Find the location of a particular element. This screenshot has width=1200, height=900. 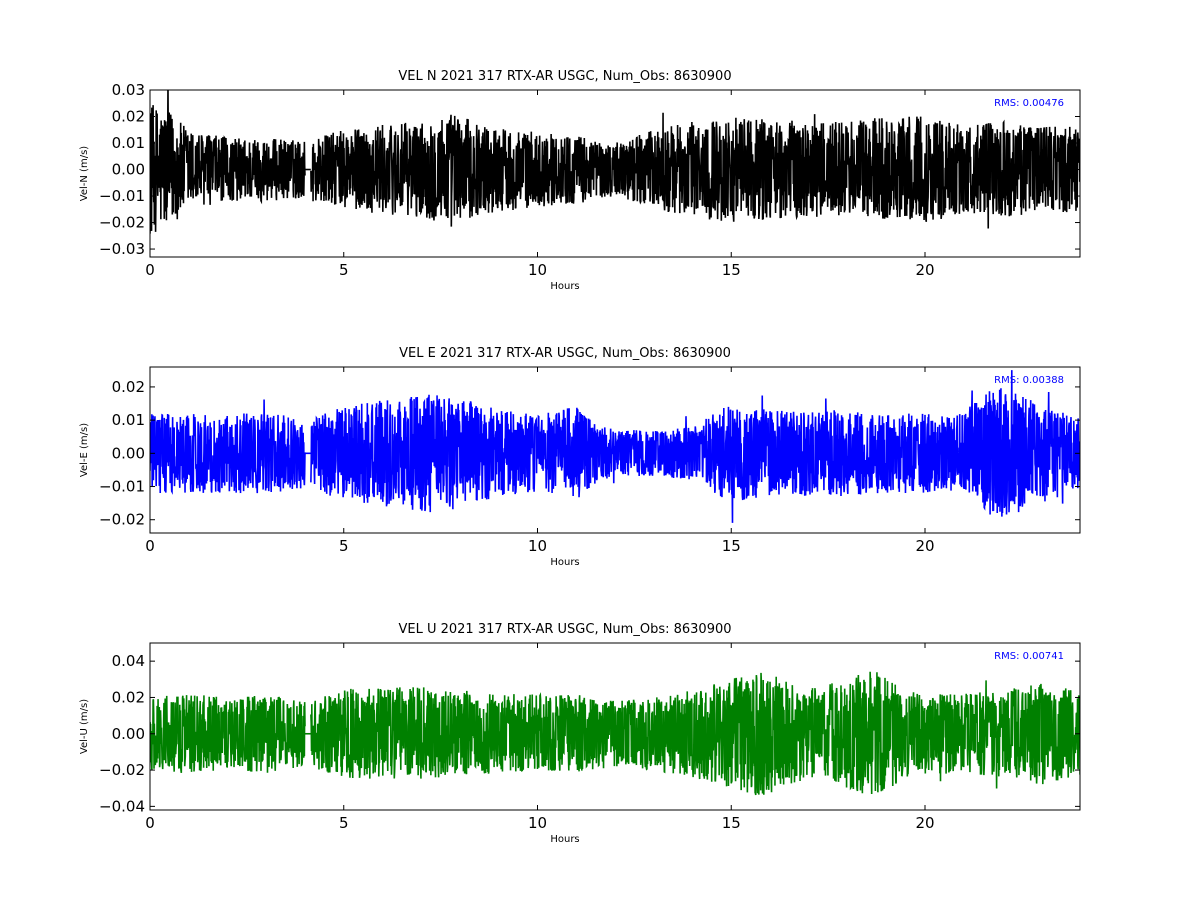

rms-annotation: RMS: 0.00741 is located at coordinates (1029, 656).